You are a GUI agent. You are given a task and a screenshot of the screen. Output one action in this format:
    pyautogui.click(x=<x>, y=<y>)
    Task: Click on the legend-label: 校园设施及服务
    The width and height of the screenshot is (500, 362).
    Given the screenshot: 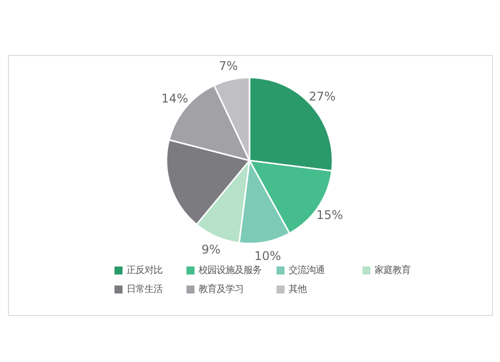 What is the action you would take?
    pyautogui.click(x=230, y=270)
    